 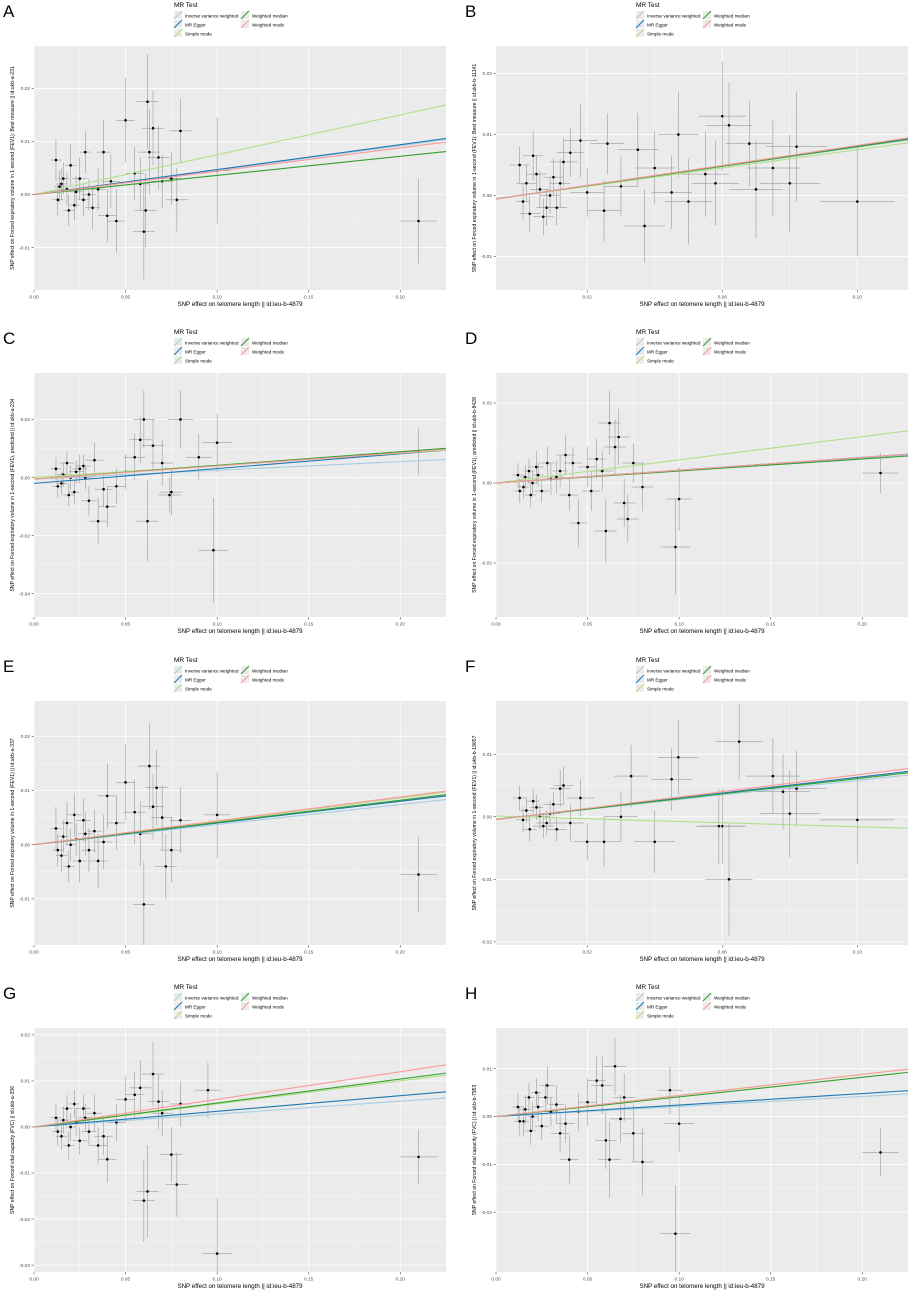 I want to click on x-tick-label: 0.10, so click(x=217, y=953).